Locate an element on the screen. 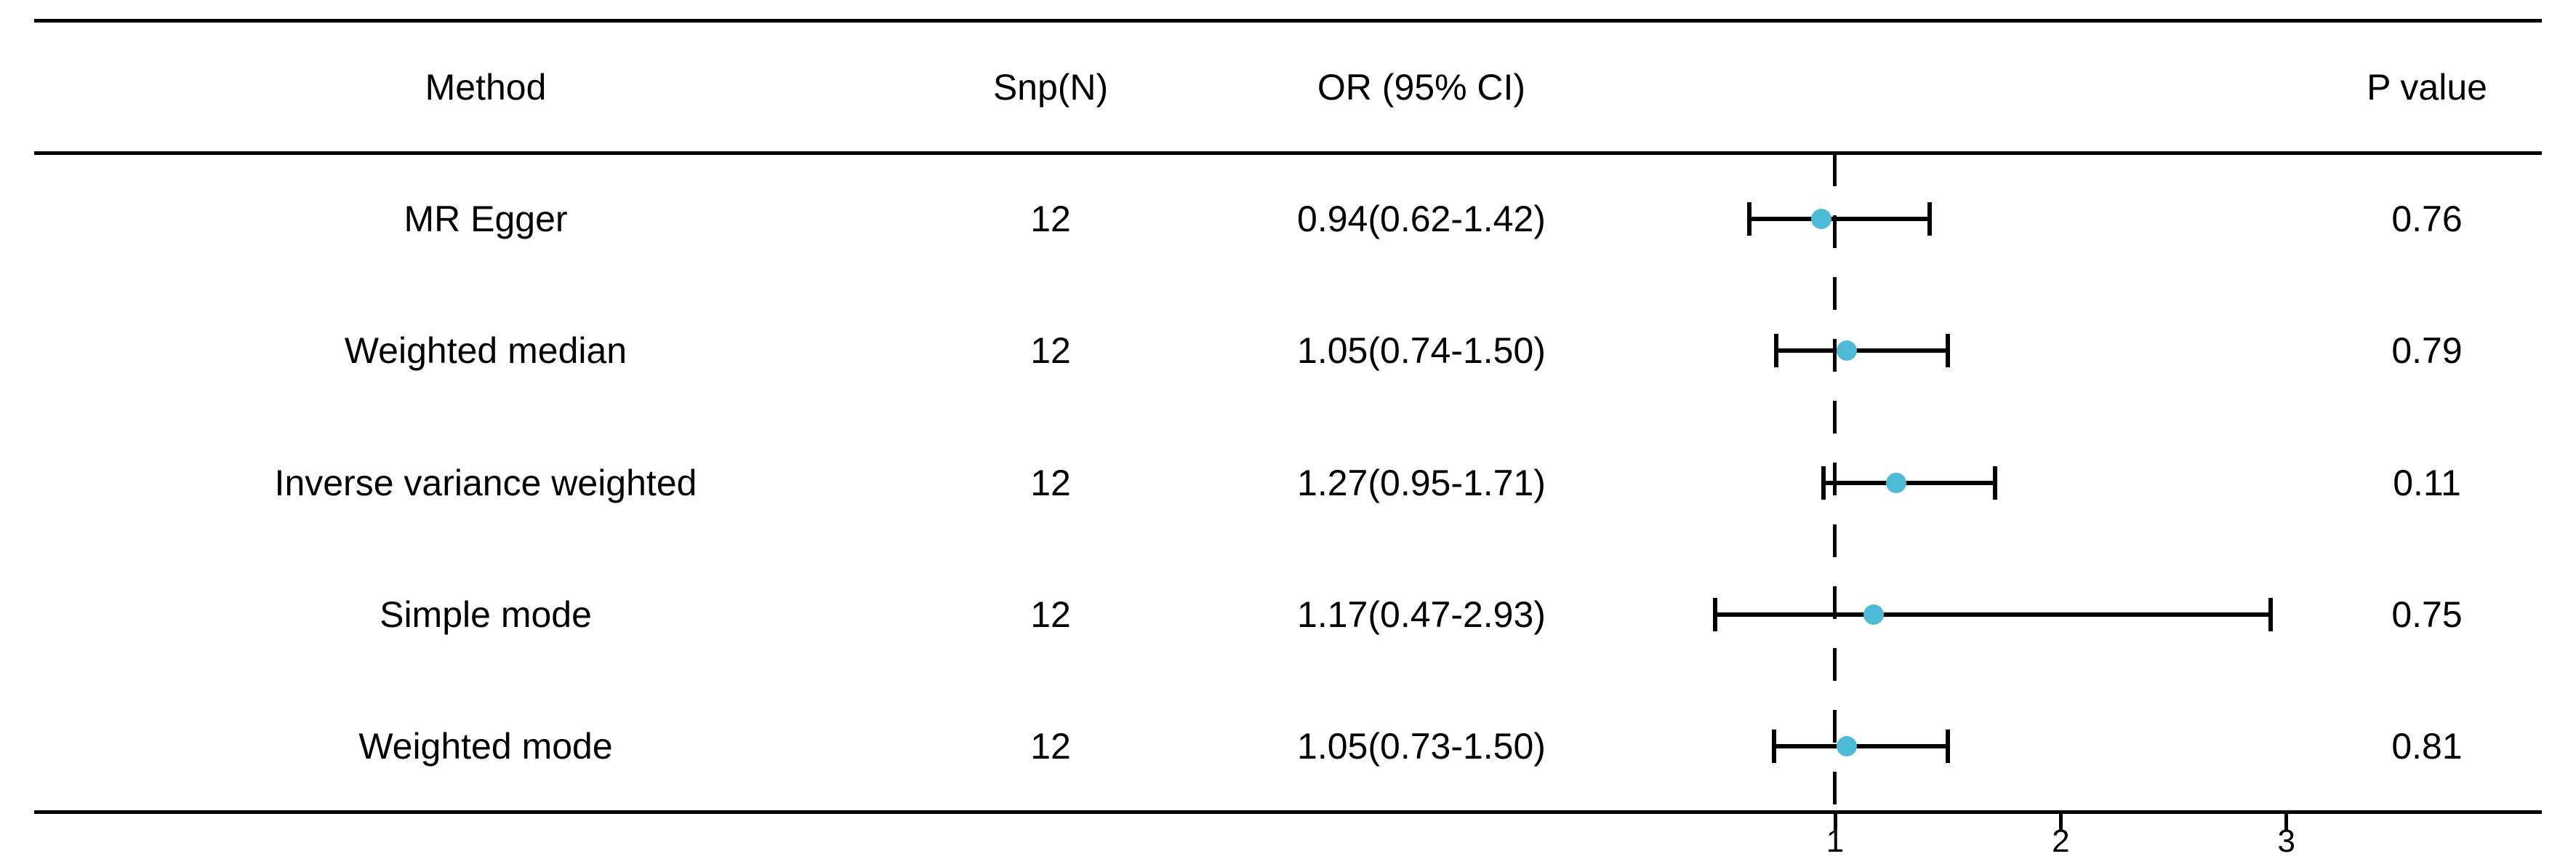  method-cell: Simple mode is located at coordinates (486, 614).